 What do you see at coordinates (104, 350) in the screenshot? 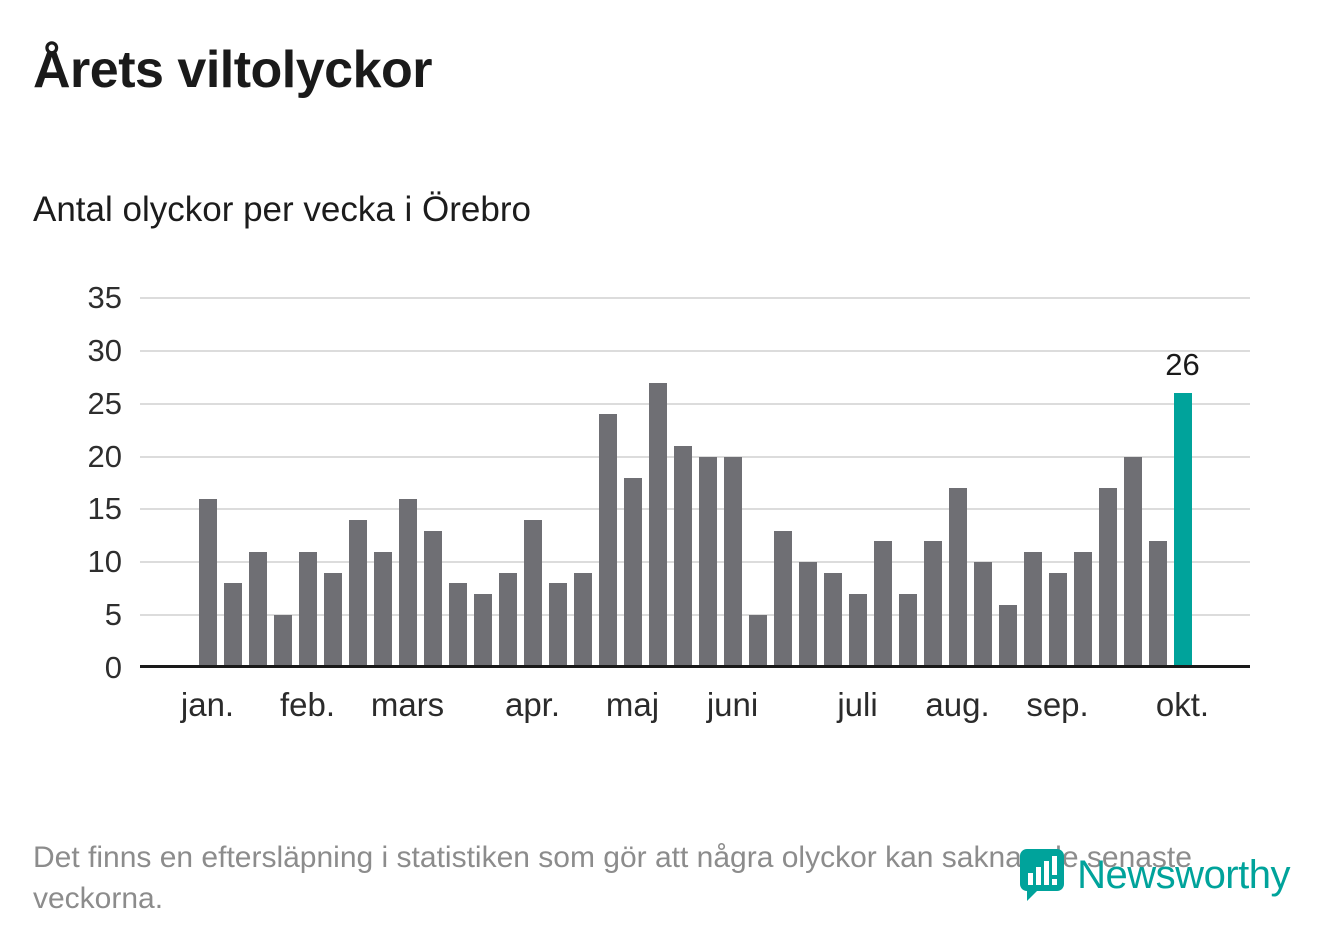
I see `y-tick-label-30: 30` at bounding box center [104, 350].